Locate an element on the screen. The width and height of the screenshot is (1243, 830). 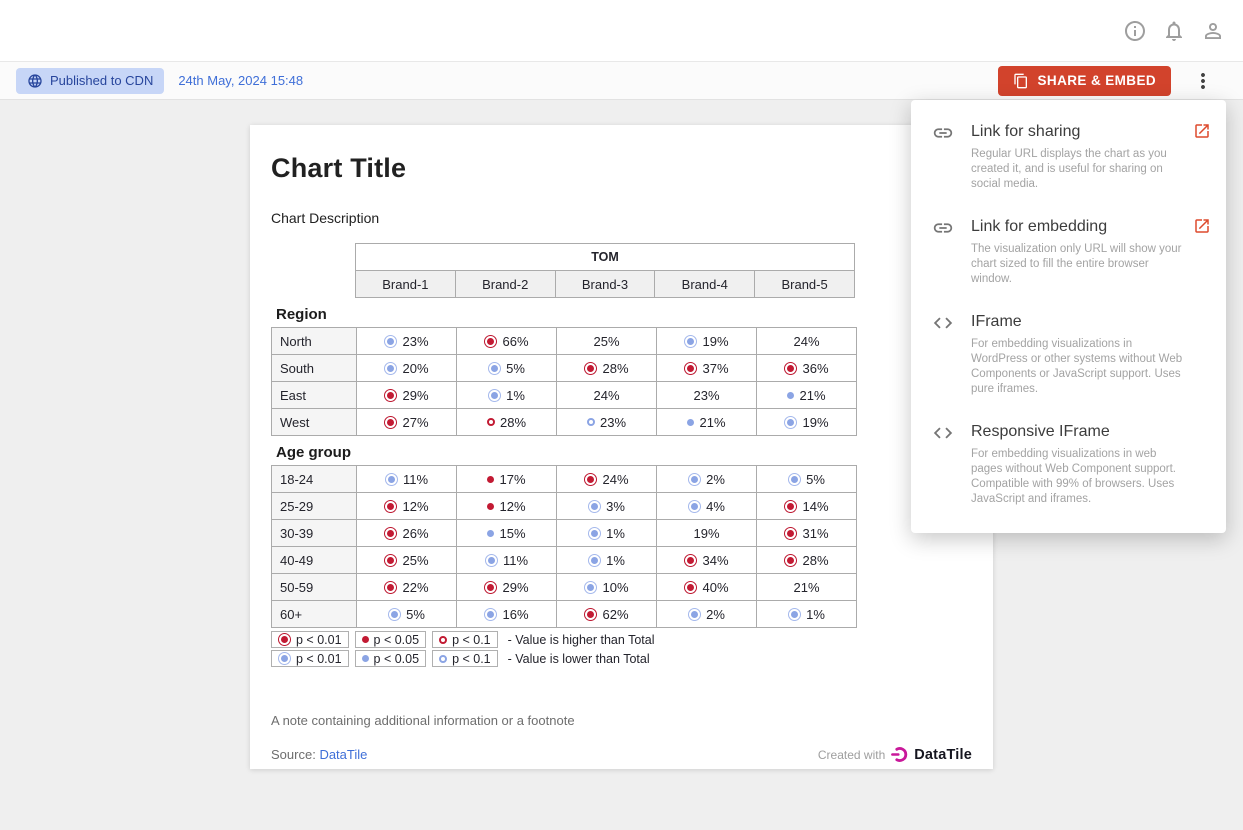
value-cell: 24% is located at coordinates (806, 341).